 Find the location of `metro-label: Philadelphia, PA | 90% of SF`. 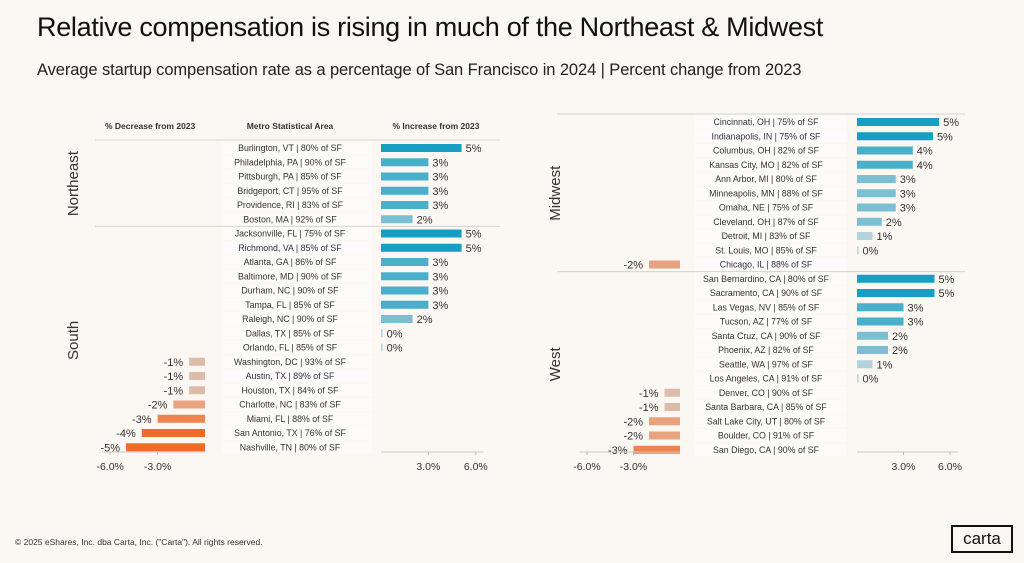

metro-label: Philadelphia, PA | 90% of SF is located at coordinates (290, 162).